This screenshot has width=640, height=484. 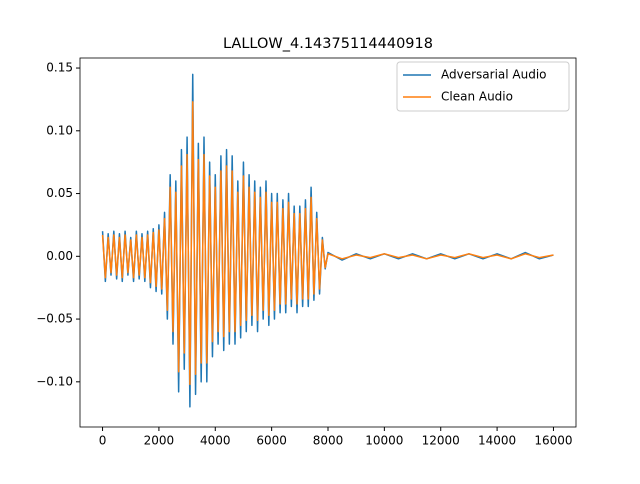 What do you see at coordinates (328, 44) in the screenshot?
I see `chart-title: LALLOW_4.14375114440918` at bounding box center [328, 44].